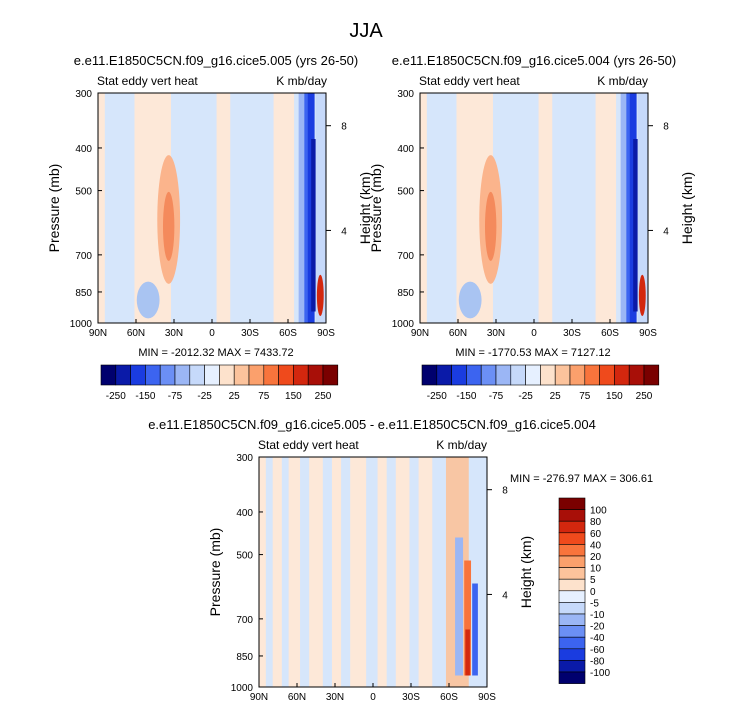  What do you see at coordinates (403, 324) in the screenshot?
I see `y-tick-label: 1000` at bounding box center [403, 324].